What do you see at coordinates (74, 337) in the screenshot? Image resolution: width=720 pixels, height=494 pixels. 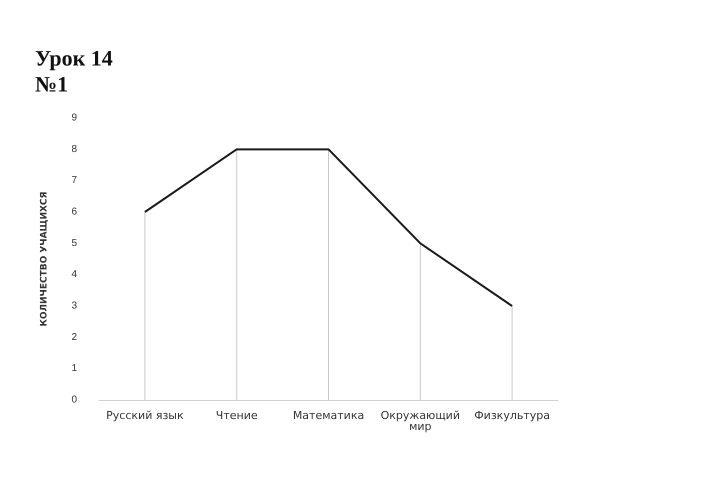 I see `y-tick-label: 2` at bounding box center [74, 337].